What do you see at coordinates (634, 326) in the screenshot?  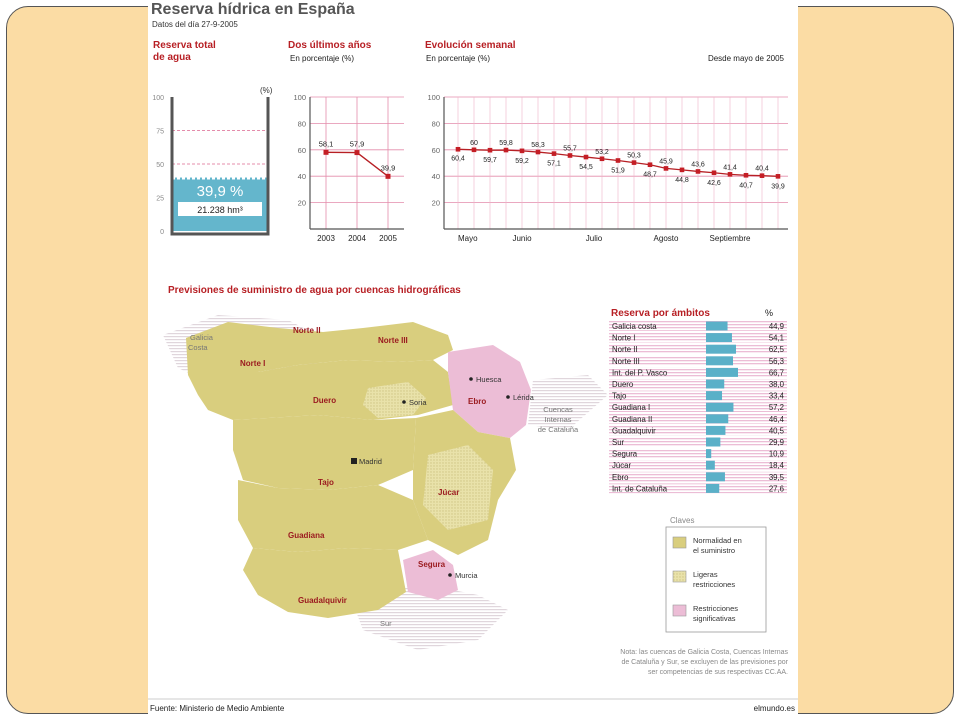 I see `bars-category-label: Galicia costa` at bounding box center [634, 326].